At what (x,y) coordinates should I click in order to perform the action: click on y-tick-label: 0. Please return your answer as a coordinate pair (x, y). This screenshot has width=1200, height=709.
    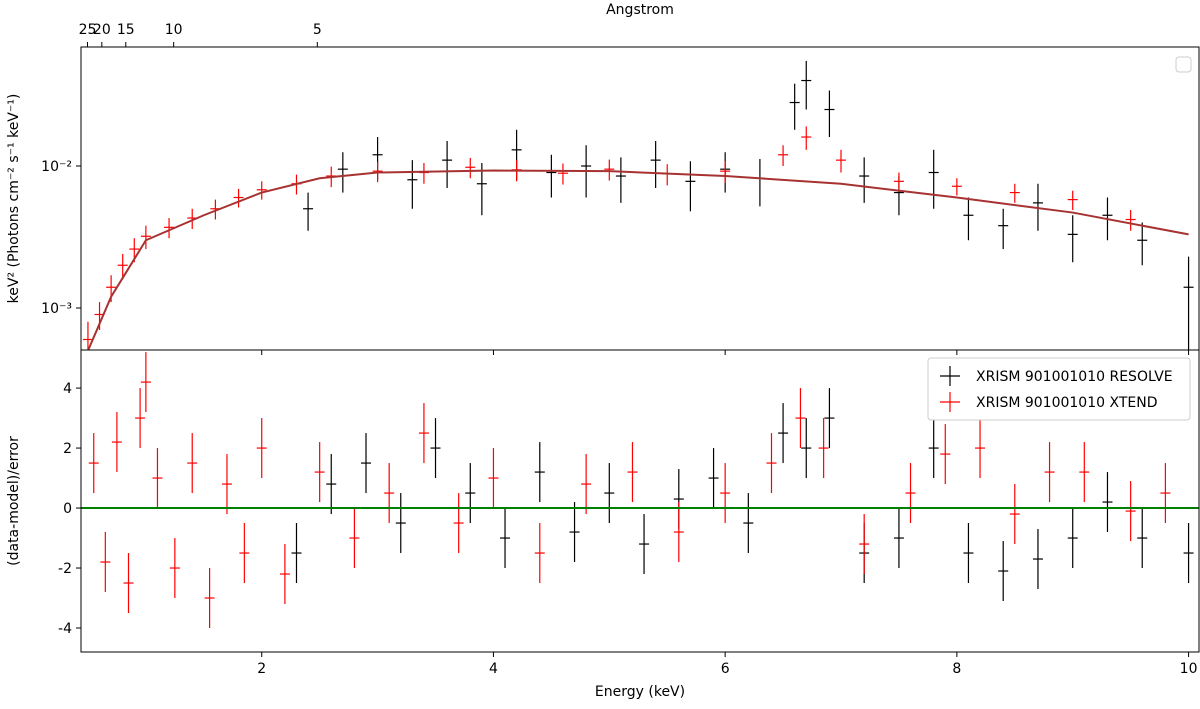
    Looking at the image, I should click on (67, 509).